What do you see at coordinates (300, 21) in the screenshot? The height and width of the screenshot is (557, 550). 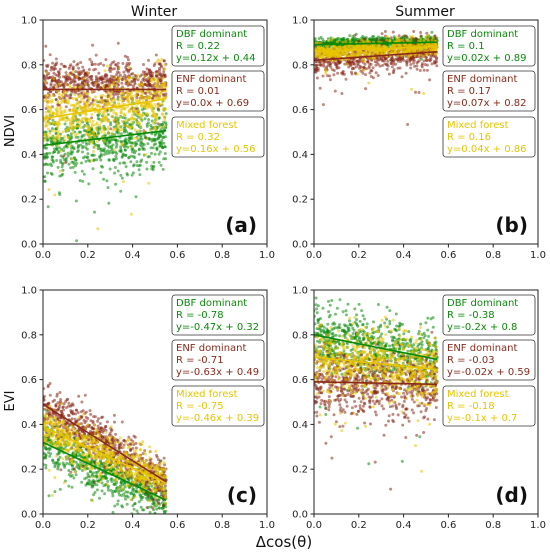 I see `y-tick-label: 1.0` at bounding box center [300, 21].